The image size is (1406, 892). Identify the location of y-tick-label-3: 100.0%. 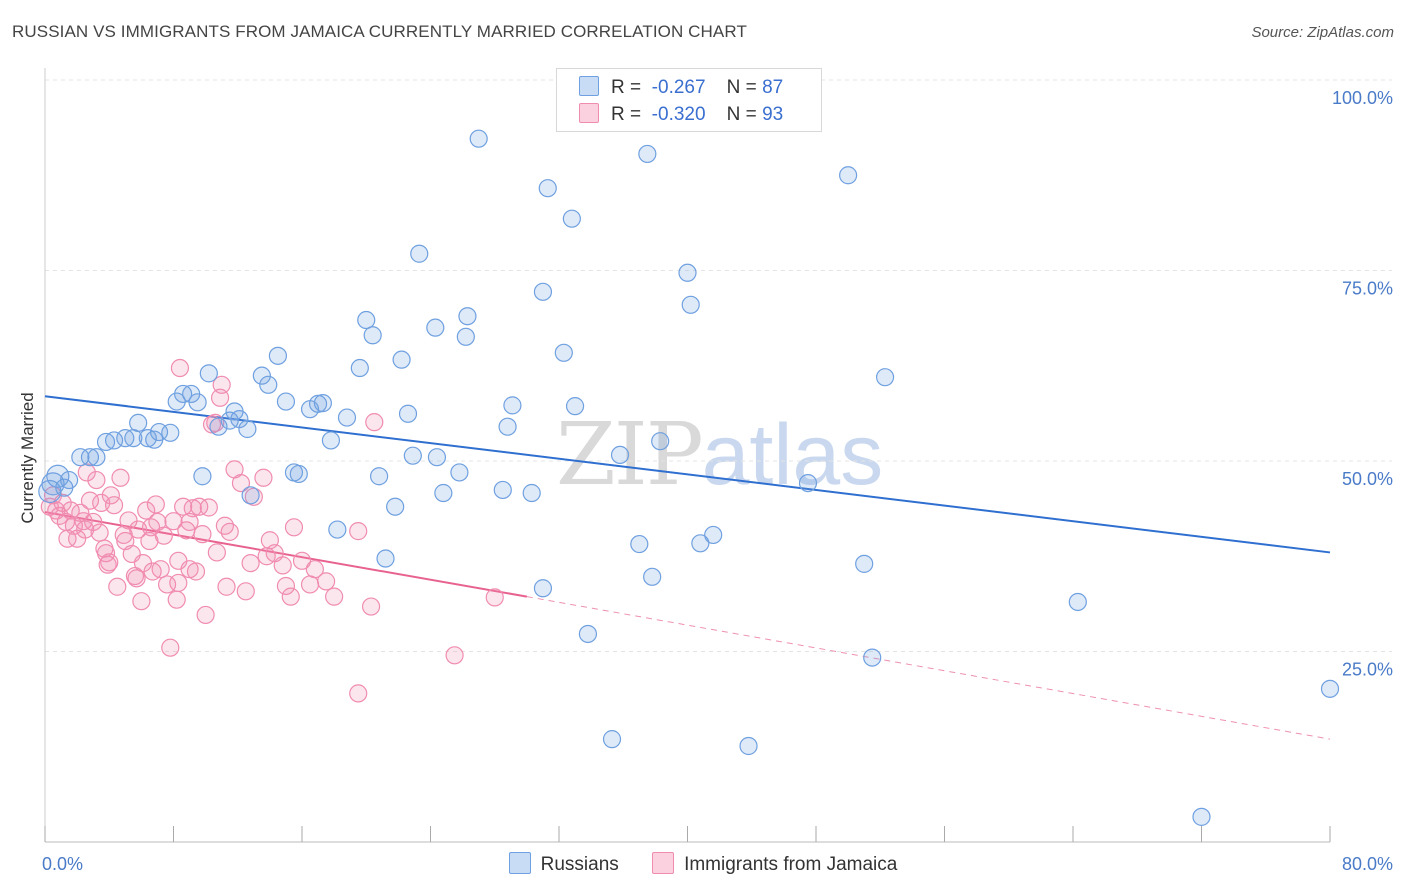
(1362, 98).